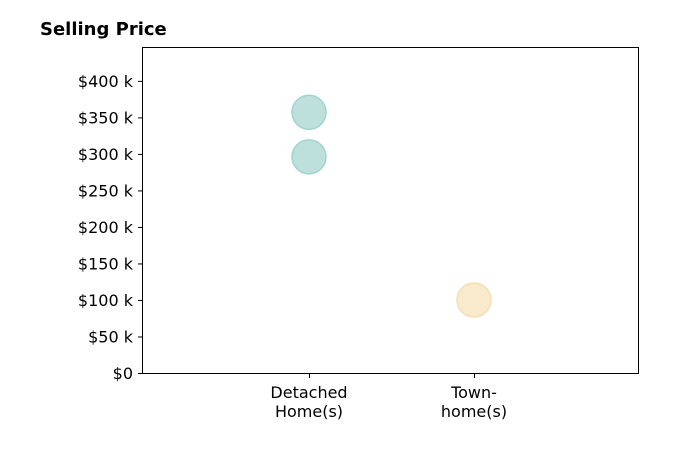 The image size is (679, 462). Describe the element at coordinates (103, 29) in the screenshot. I see `chart-title: Selling Price` at that location.